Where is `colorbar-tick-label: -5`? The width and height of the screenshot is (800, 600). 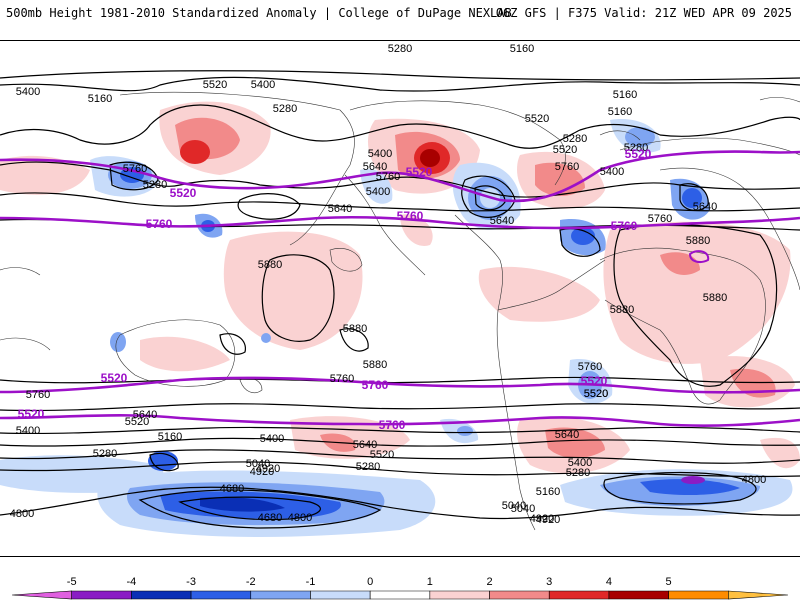
colorbar-tick-label: -5 is located at coordinates (72, 582).